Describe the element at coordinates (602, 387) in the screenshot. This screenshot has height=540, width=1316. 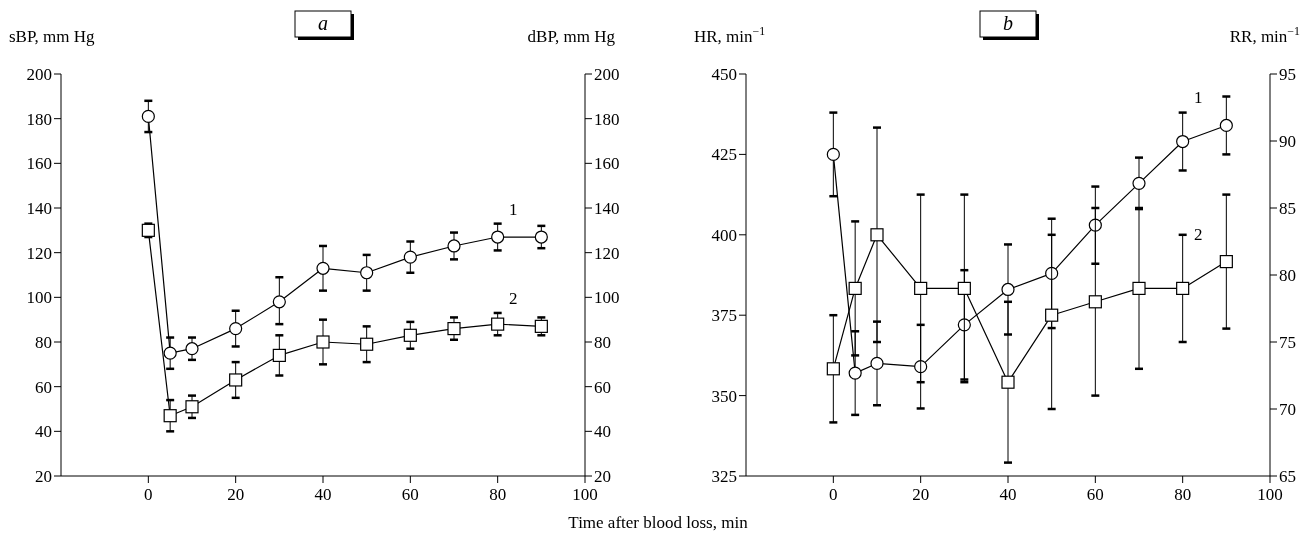
I see `y2-tick-label: 60` at that location.